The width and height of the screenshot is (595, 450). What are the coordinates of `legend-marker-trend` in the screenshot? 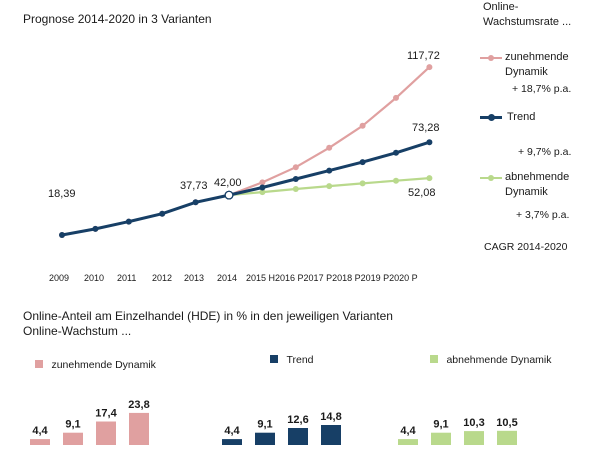 It's located at (491, 117).